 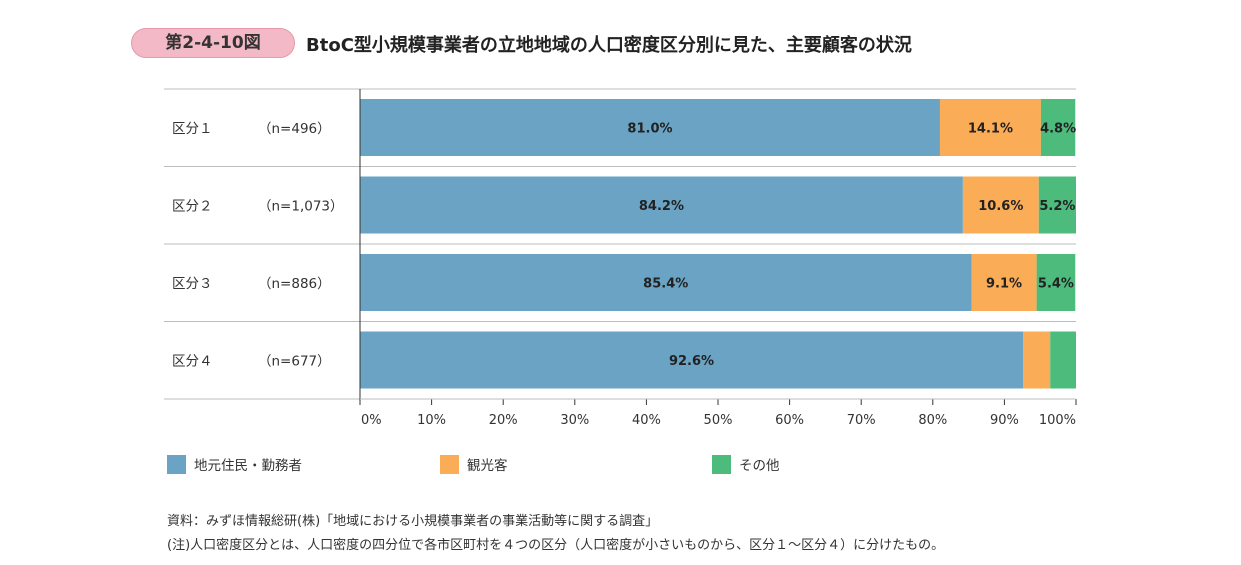 What do you see at coordinates (301, 206) in the screenshot?
I see `sample-size-label: （n=1,073）` at bounding box center [301, 206].